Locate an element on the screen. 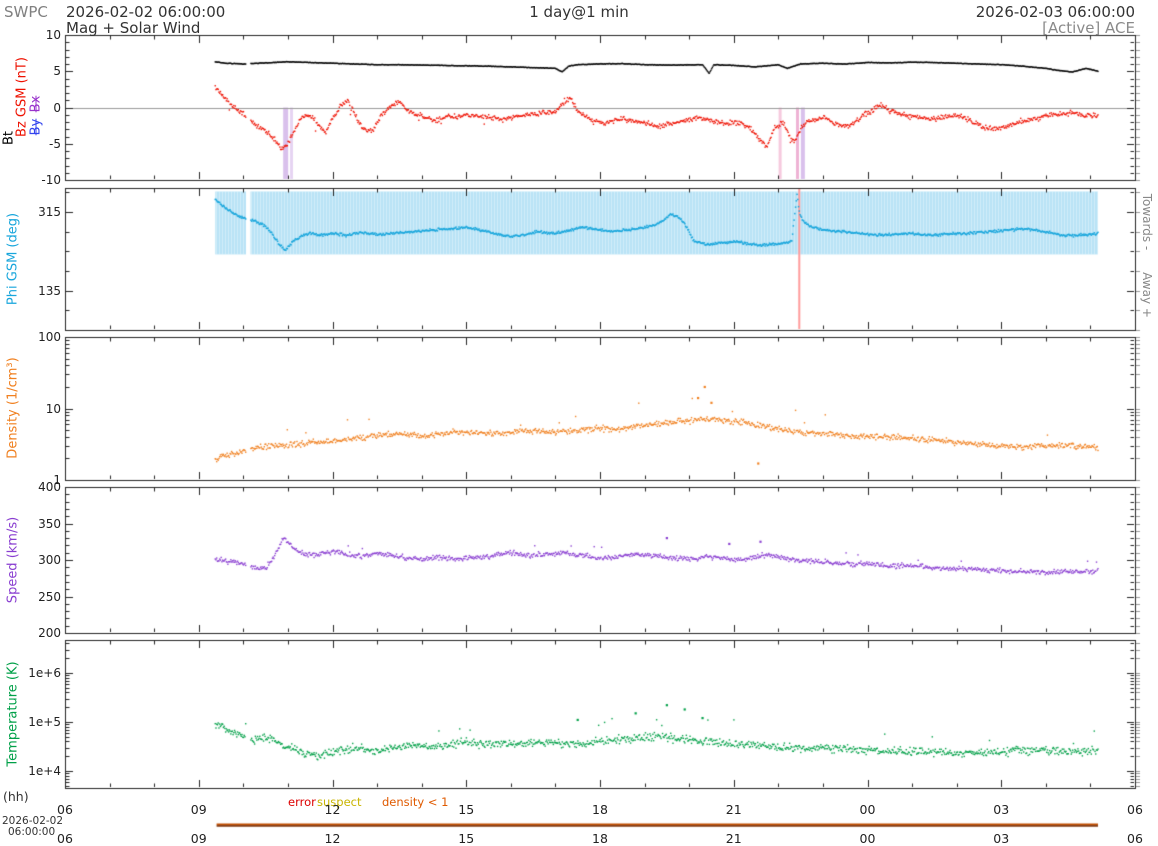 Image resolution: width=1158 pixels, height=846 pixels. ytick-label: 350 is located at coordinates (49, 523).